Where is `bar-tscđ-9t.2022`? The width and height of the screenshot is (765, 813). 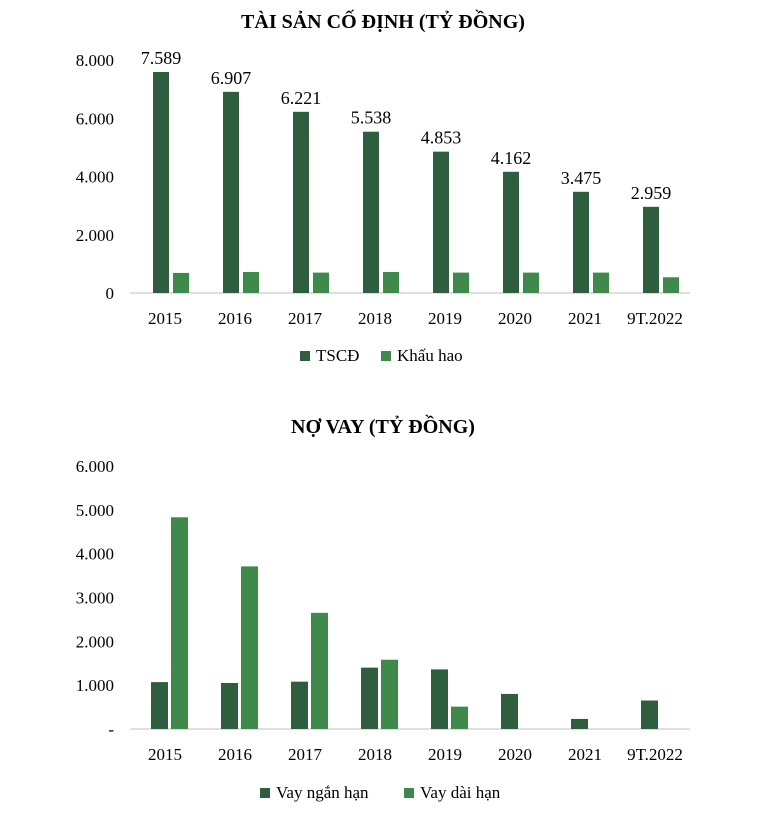 bar-tscđ-9t.2022 is located at coordinates (651, 249).